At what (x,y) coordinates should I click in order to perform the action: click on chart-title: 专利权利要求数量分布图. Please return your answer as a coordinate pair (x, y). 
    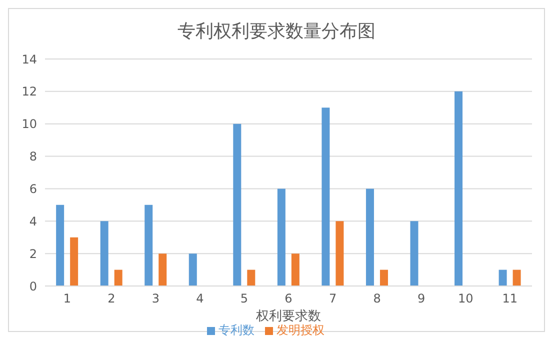
    Looking at the image, I should click on (276, 32).